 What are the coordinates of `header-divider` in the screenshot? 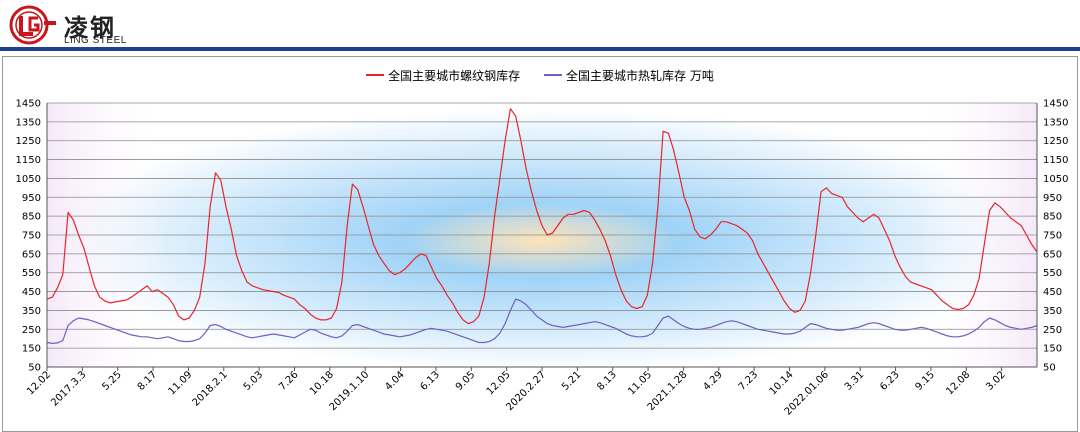 It's located at (540, 49).